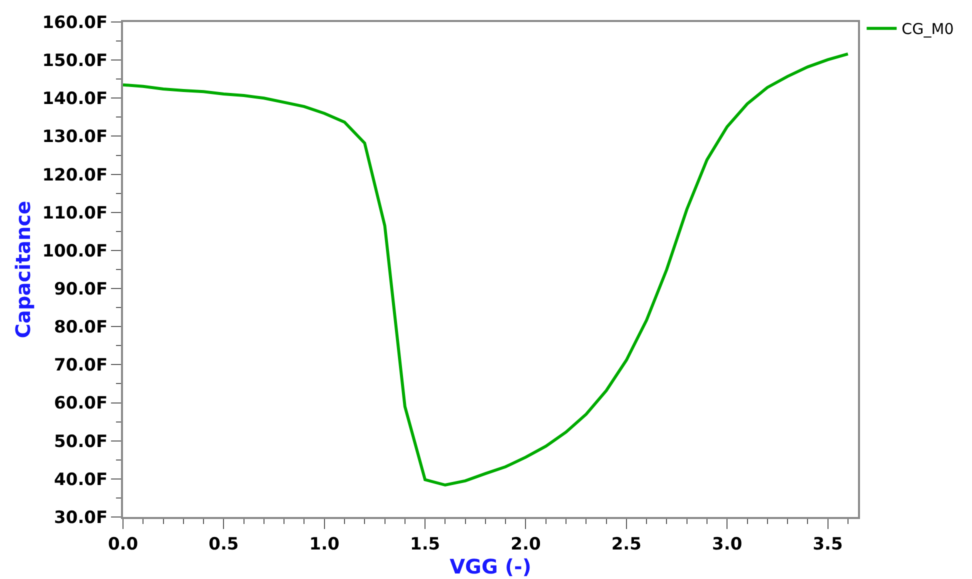 This screenshot has height=579, width=972. I want to click on y-tick-label: 130.0F, so click(75, 137).